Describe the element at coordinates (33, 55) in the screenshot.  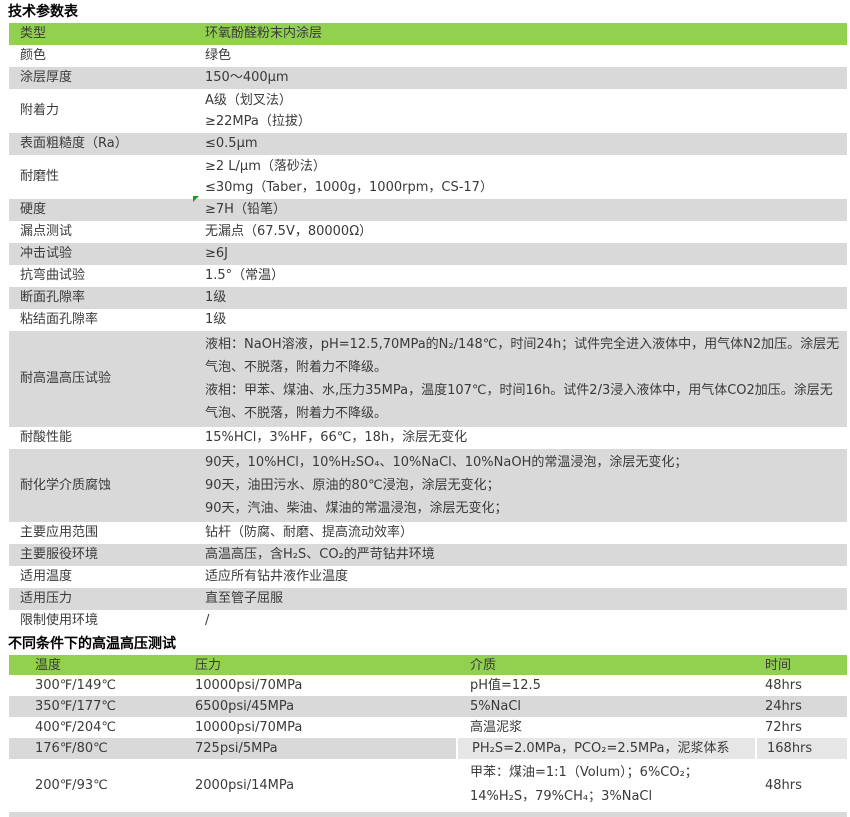
I see `param-label: 颜色` at that location.